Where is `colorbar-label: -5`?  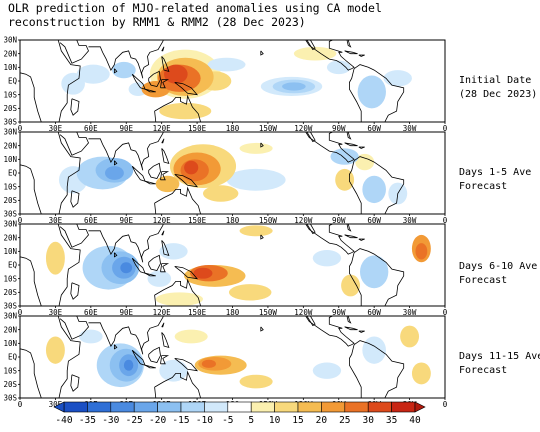
colorbar-label: -5 is located at coordinates (227, 420).